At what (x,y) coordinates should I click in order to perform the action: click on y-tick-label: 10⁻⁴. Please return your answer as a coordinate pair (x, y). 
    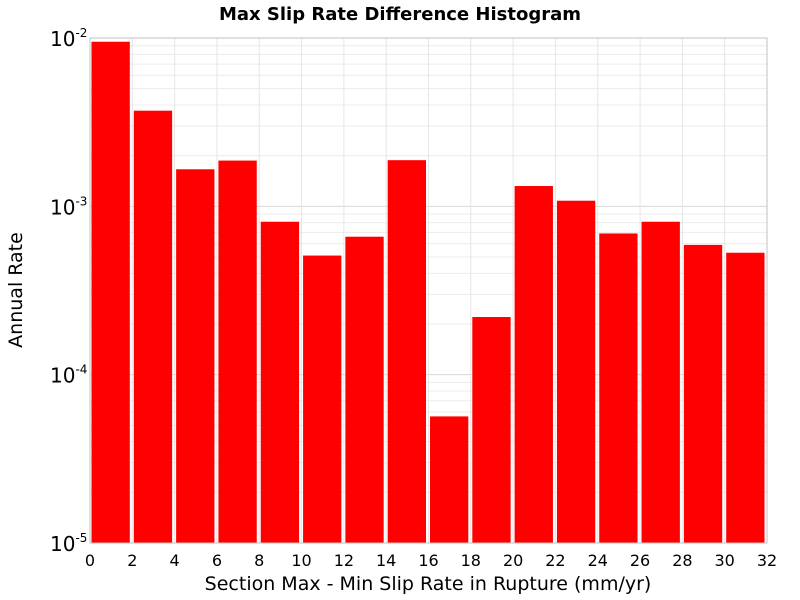
    Looking at the image, I should click on (68, 375).